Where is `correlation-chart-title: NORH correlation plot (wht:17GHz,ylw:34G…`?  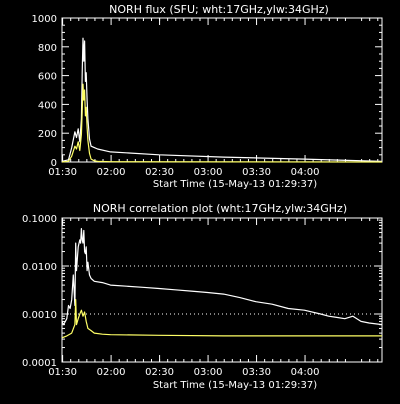 correlation-chart-title: NORH correlation plot (wht:17GHz,ylw:34G… is located at coordinates (220, 208).